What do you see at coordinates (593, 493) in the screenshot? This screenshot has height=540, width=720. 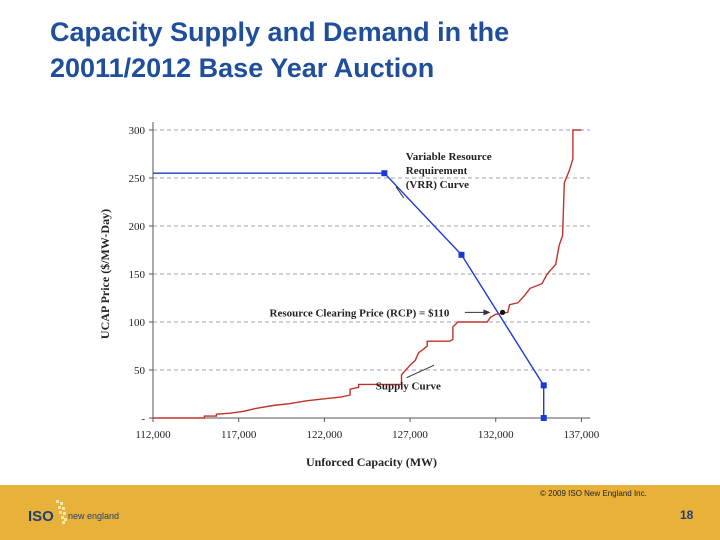 I see `copyright-text: © 2009 ISO New England Inc.` at bounding box center [593, 493].